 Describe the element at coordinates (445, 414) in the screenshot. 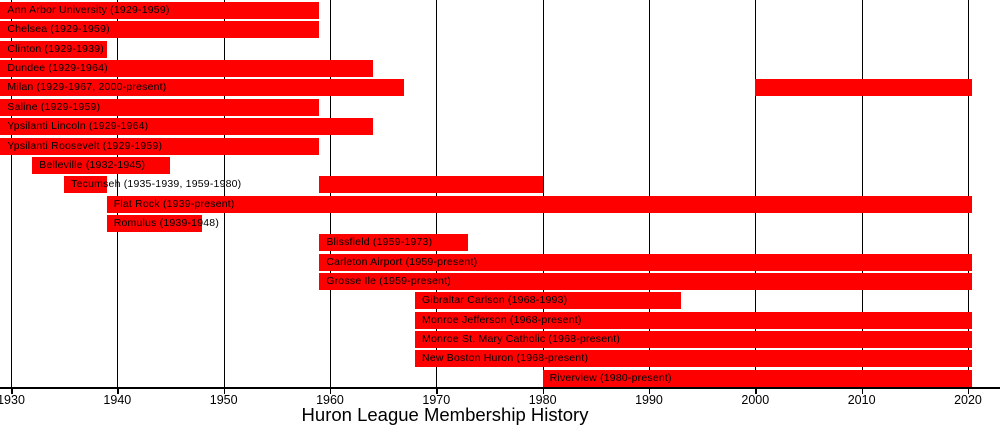

I see `chart-title: Huron League Membership History` at that location.